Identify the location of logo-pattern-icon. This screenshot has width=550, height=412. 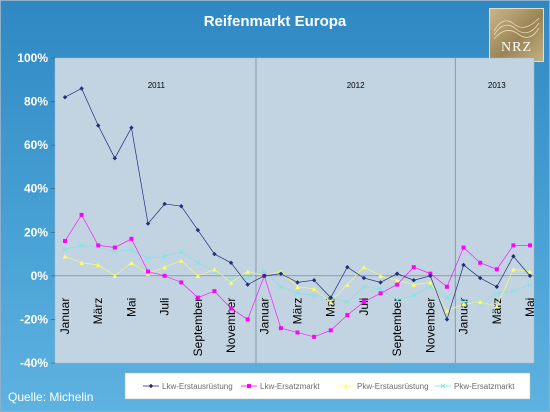
(516, 28).